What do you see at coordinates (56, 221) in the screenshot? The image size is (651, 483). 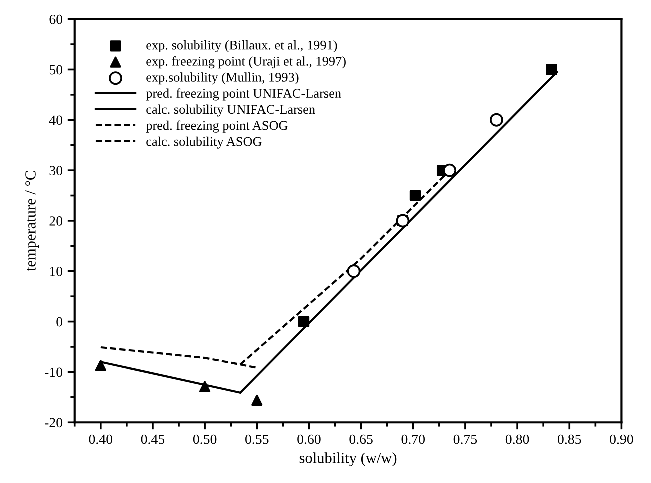 I see `y-tick-label: 20` at bounding box center [56, 221].